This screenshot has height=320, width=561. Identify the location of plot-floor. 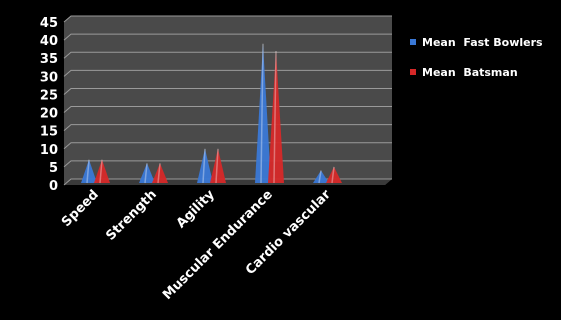
(228, 182).